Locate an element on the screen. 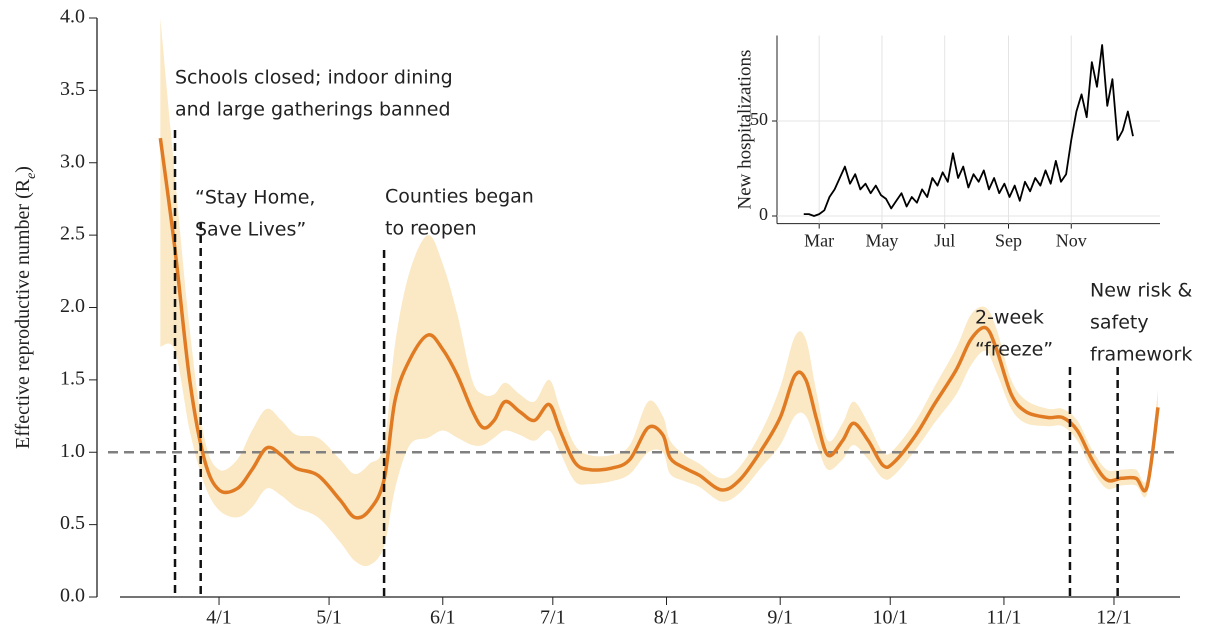 Image resolution: width=1216 pixels, height=627 pixels. x-tick-label: Sep is located at coordinates (1008, 241).